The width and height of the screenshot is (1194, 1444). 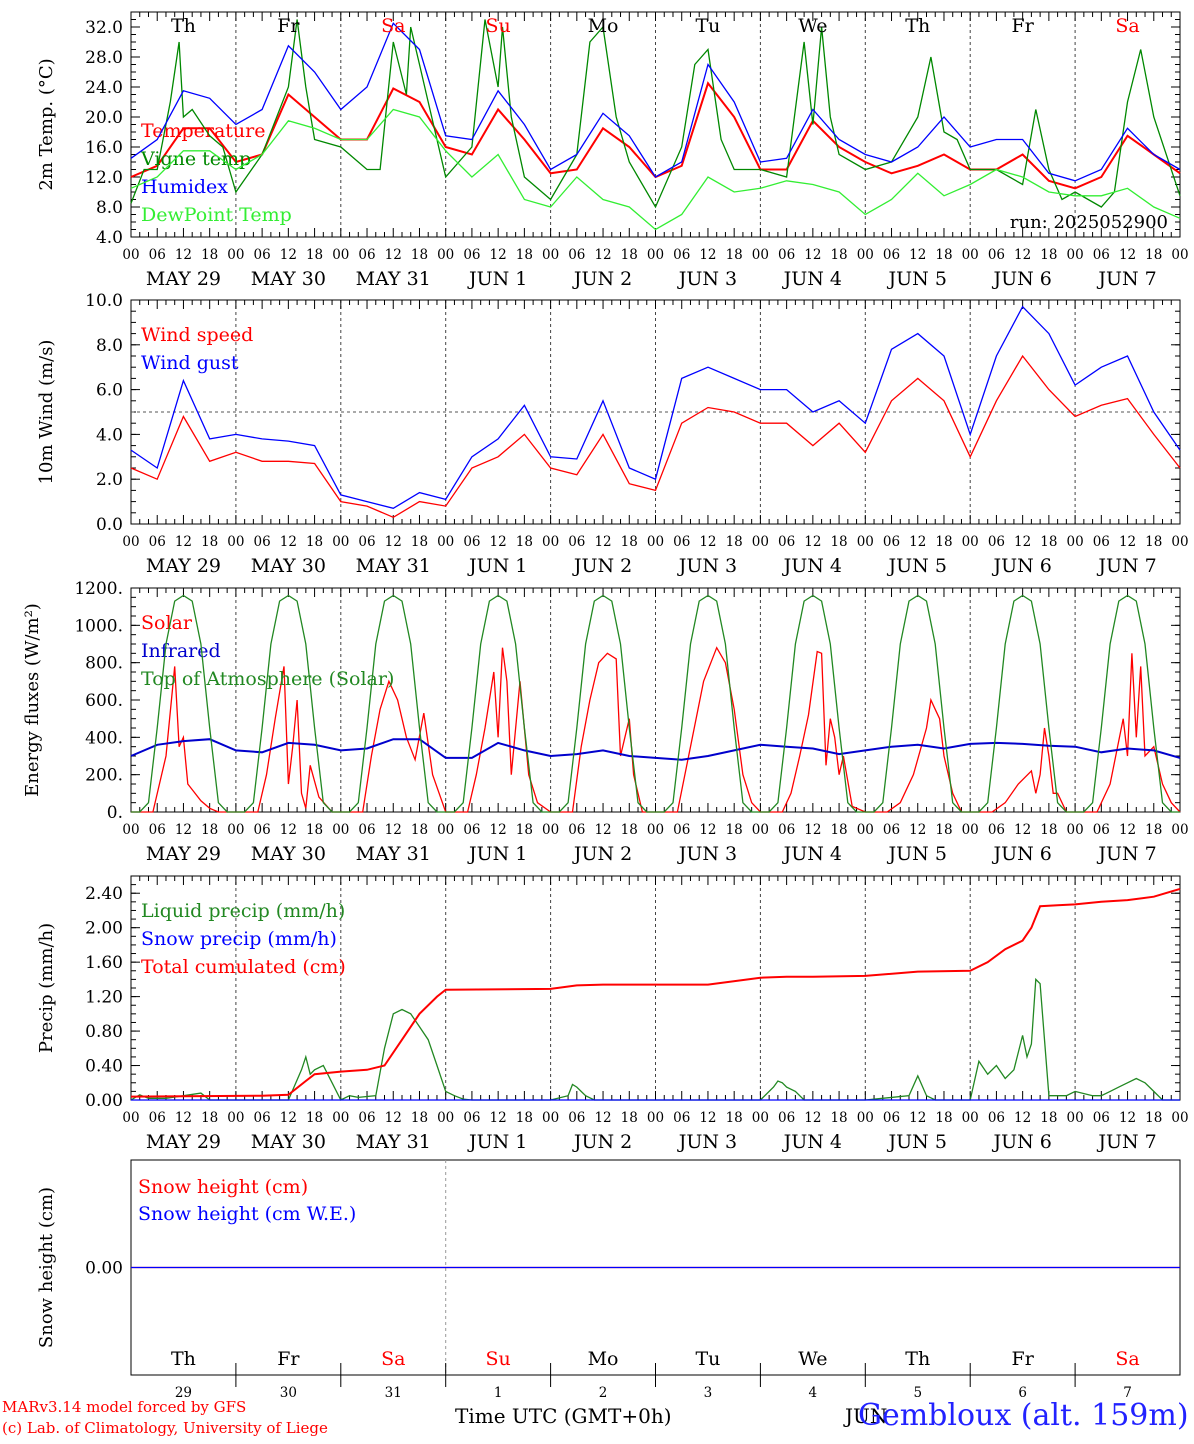 What do you see at coordinates (181, 651) in the screenshot?
I see `legend-entry: Infrared` at bounding box center [181, 651].